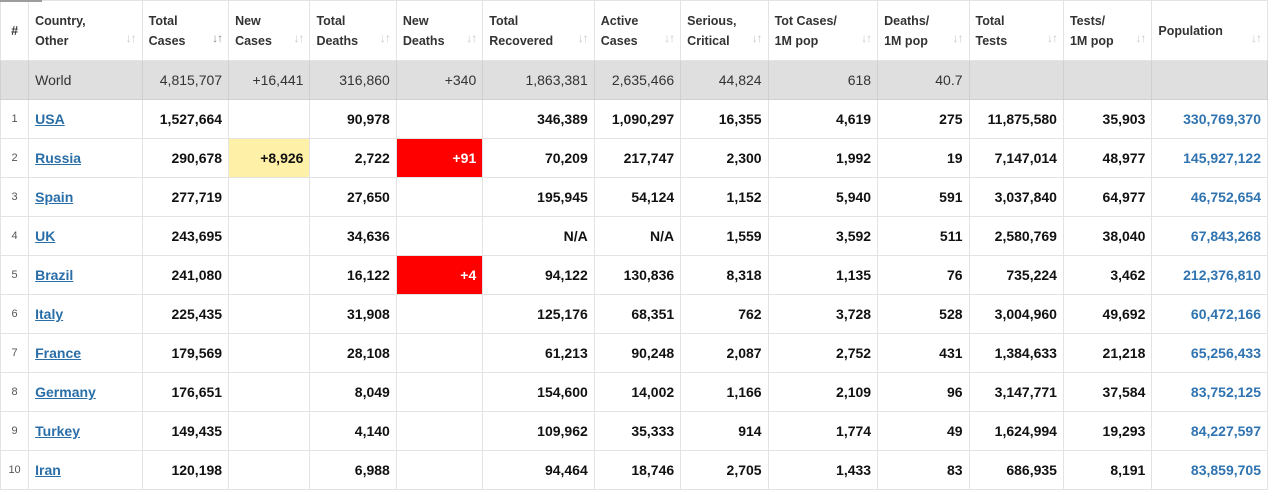 The image size is (1268, 490). What do you see at coordinates (248, 20) in the screenshot?
I see `column-header-label: New` at bounding box center [248, 20].